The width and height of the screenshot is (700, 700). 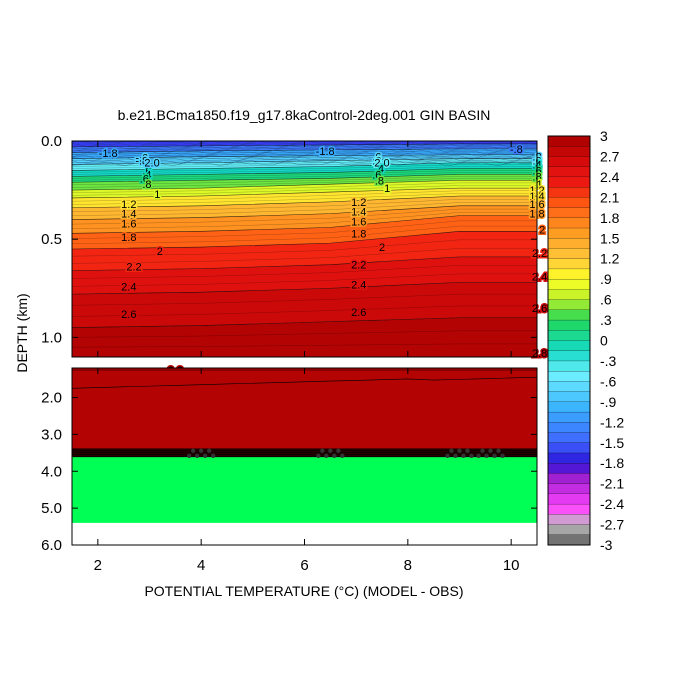 I want to click on contour-label: .6, so click(x=144, y=179).